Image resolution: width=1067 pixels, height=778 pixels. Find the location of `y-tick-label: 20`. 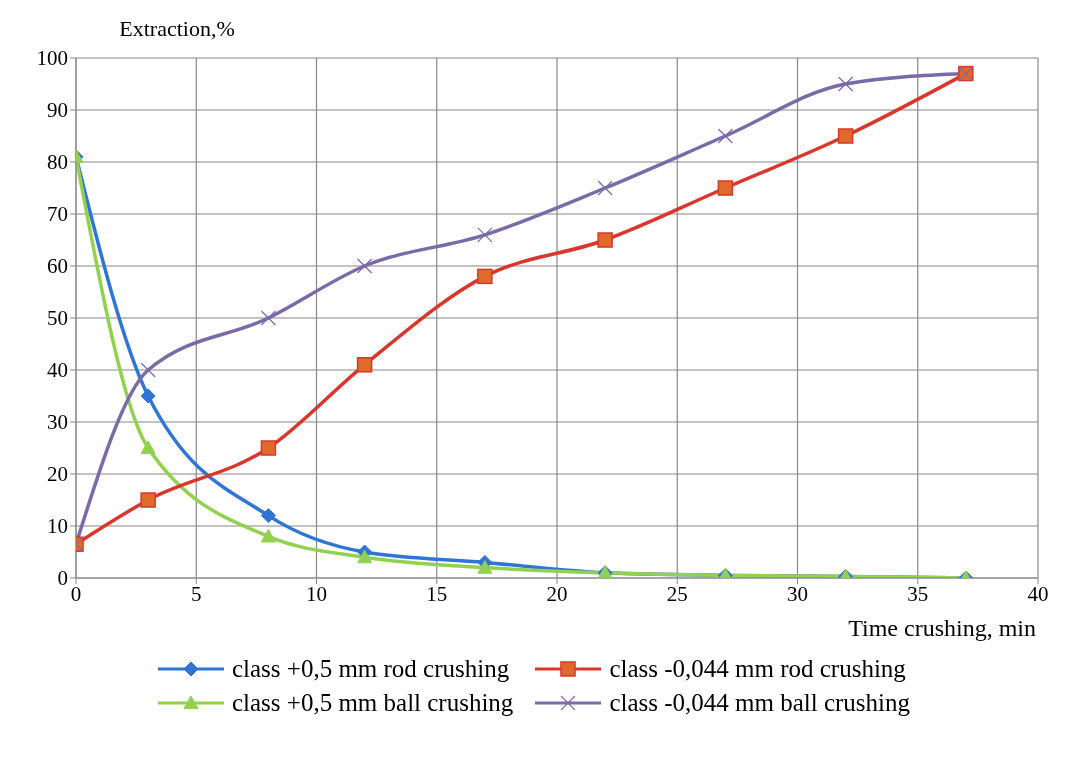

y-tick-label: 20 is located at coordinates (57, 474).